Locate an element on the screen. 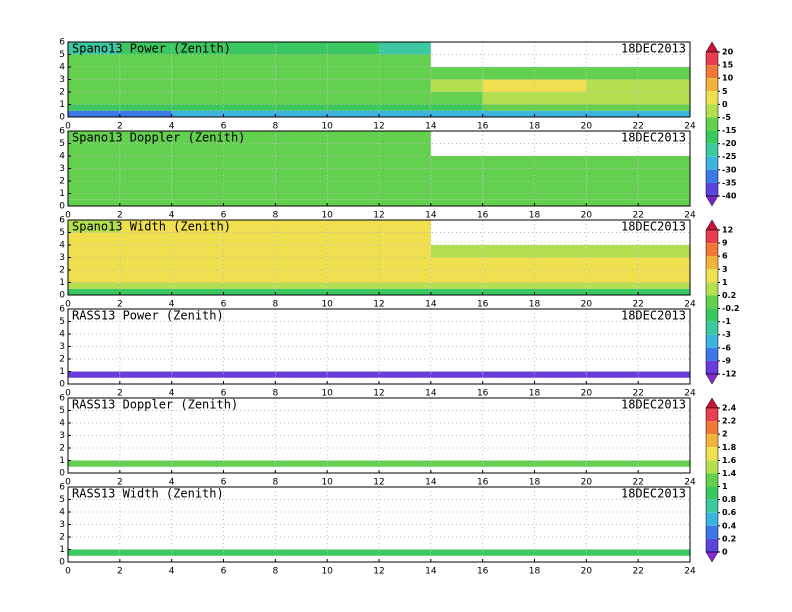 This screenshot has height=612, width=792. colorbar-label: 10 is located at coordinates (728, 78).